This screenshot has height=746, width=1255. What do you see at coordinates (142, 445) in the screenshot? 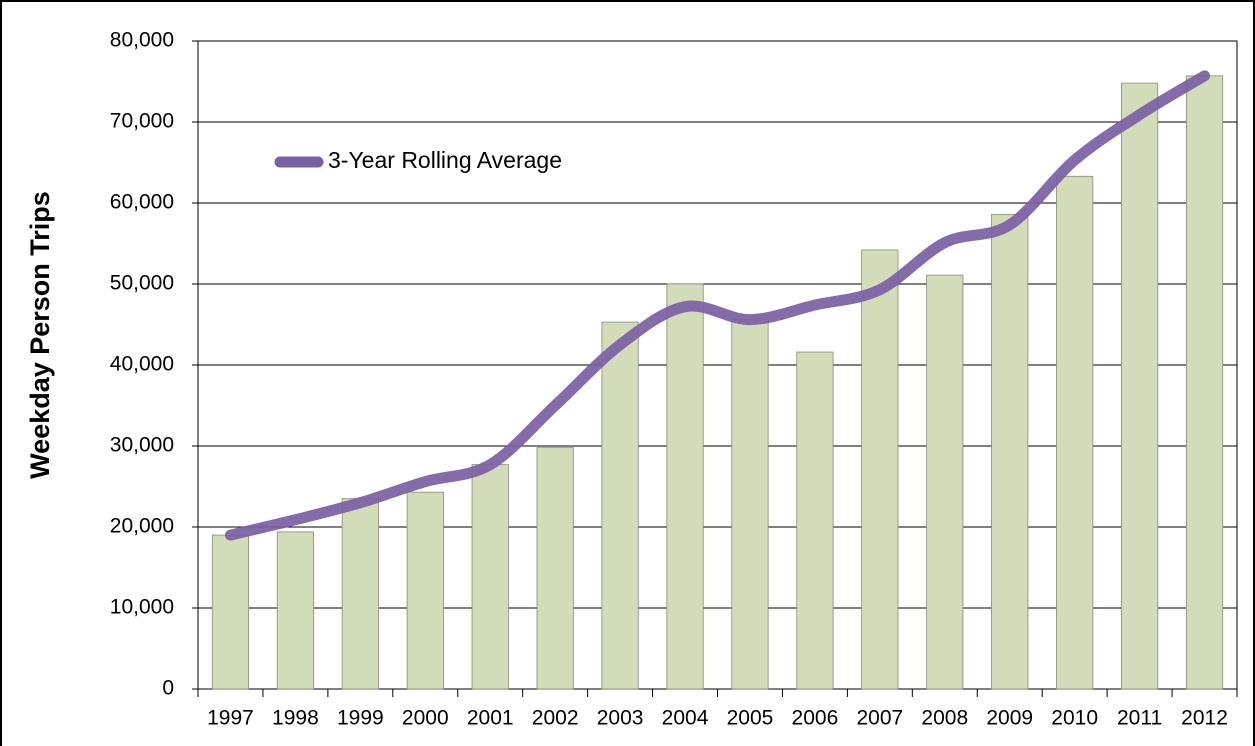
I see `y-tick-label: 30,000` at bounding box center [142, 445].